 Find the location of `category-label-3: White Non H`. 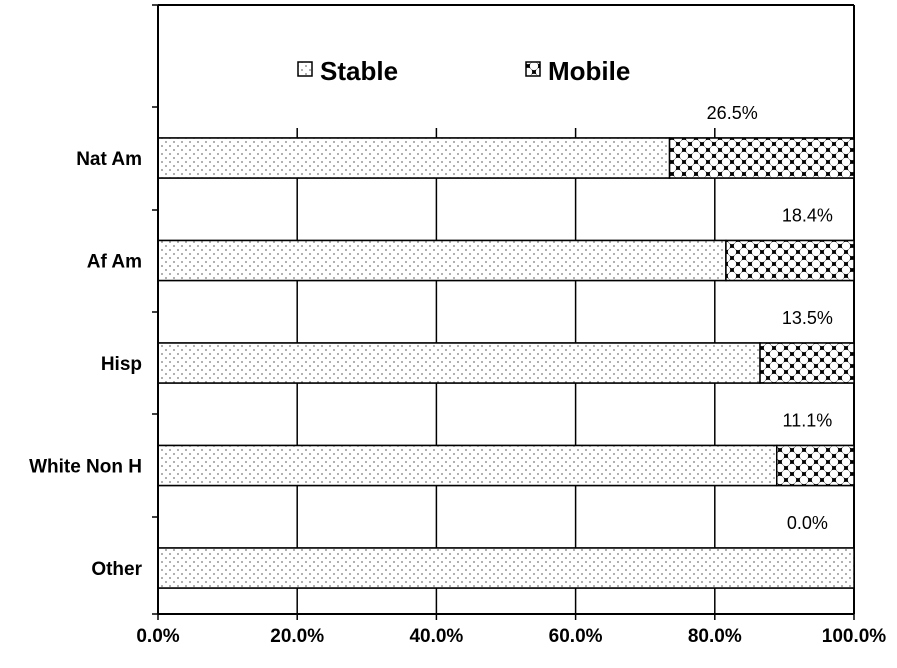

category-label-3: White Non H is located at coordinates (85, 467).